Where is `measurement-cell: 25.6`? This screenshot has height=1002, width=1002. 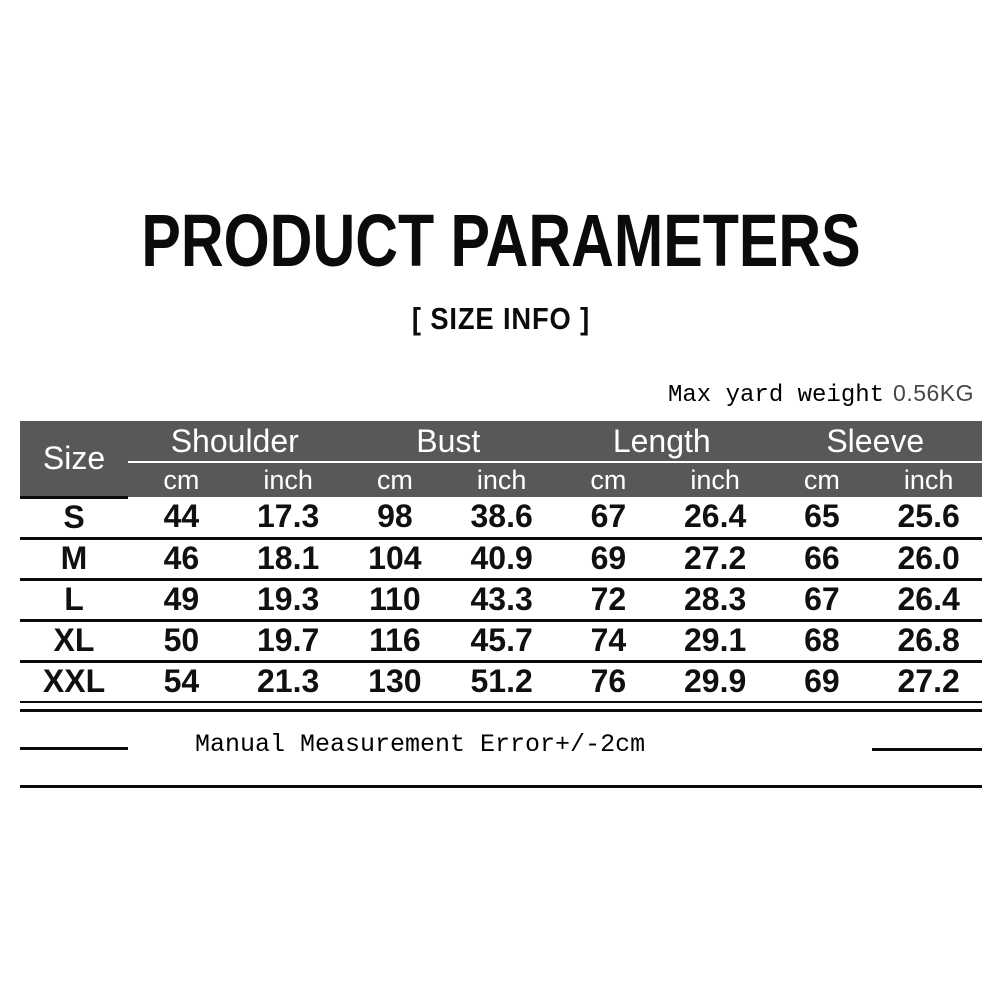
measurement-cell: 25.6 is located at coordinates (928, 517).